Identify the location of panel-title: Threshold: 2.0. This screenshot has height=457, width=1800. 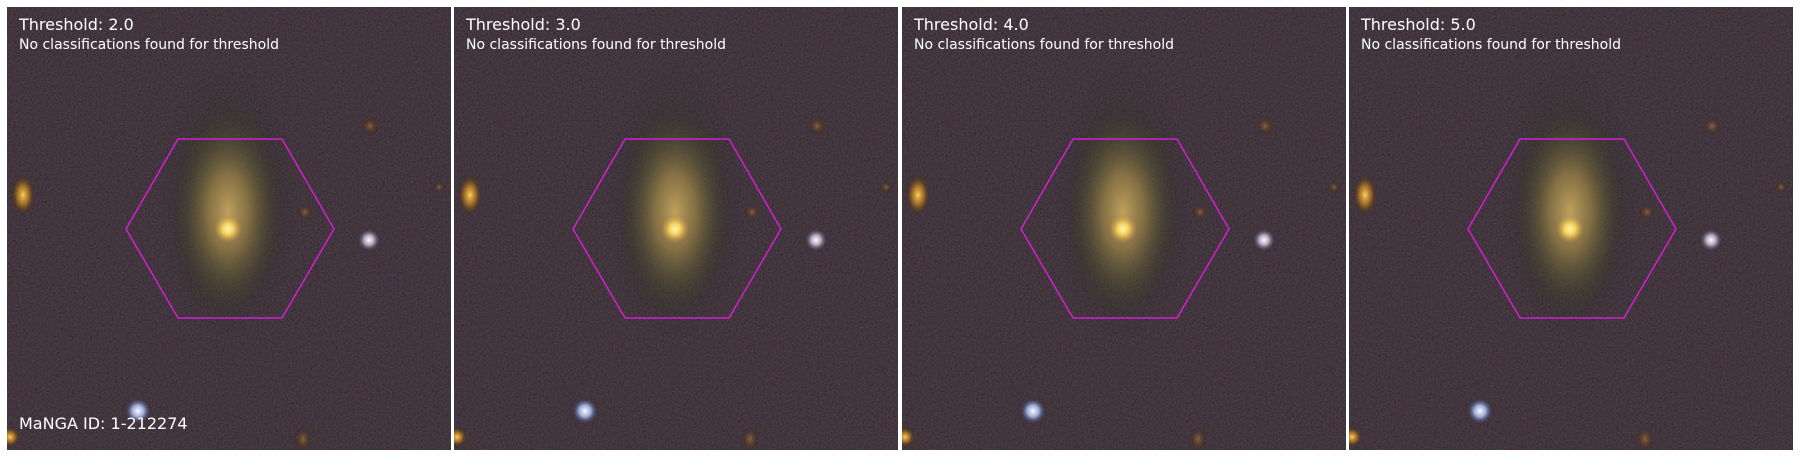
(76, 24).